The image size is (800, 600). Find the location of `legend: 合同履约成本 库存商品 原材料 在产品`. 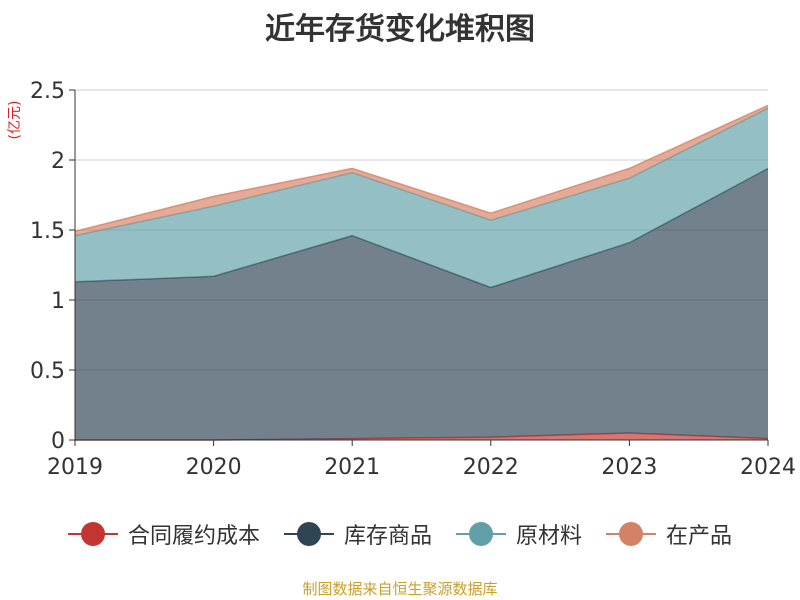

legend: 合同履约成本 库存商品 原材料 在产品 is located at coordinates (400, 534).